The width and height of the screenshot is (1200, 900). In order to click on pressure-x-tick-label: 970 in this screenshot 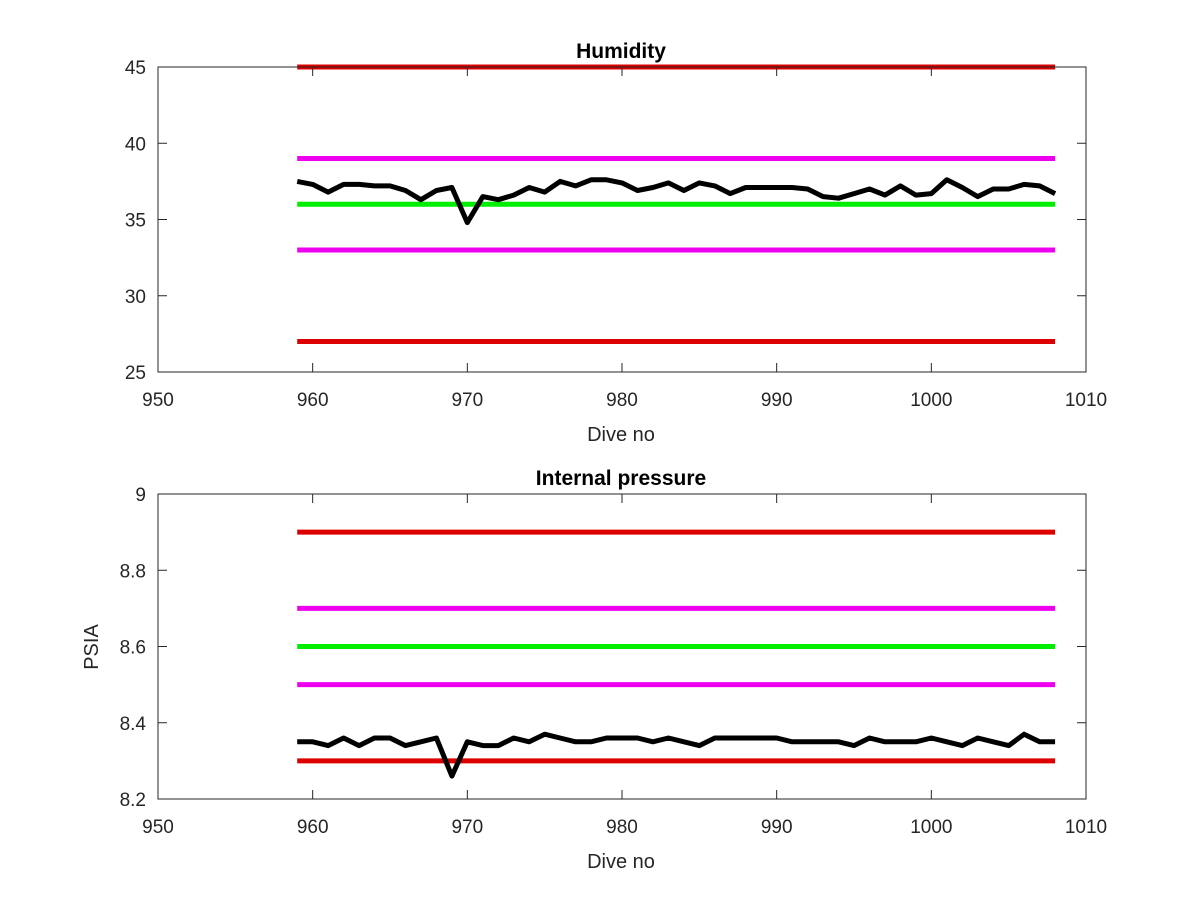, I will do `click(467, 827)`.